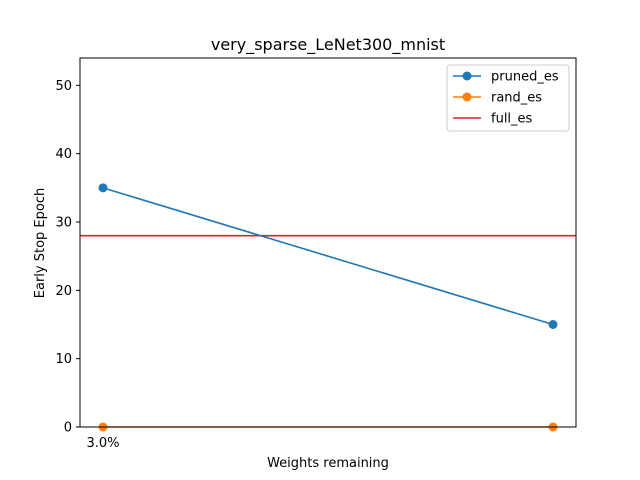  Describe the element at coordinates (512, 119) in the screenshot. I see `legend-label-full_es: full_es` at that location.